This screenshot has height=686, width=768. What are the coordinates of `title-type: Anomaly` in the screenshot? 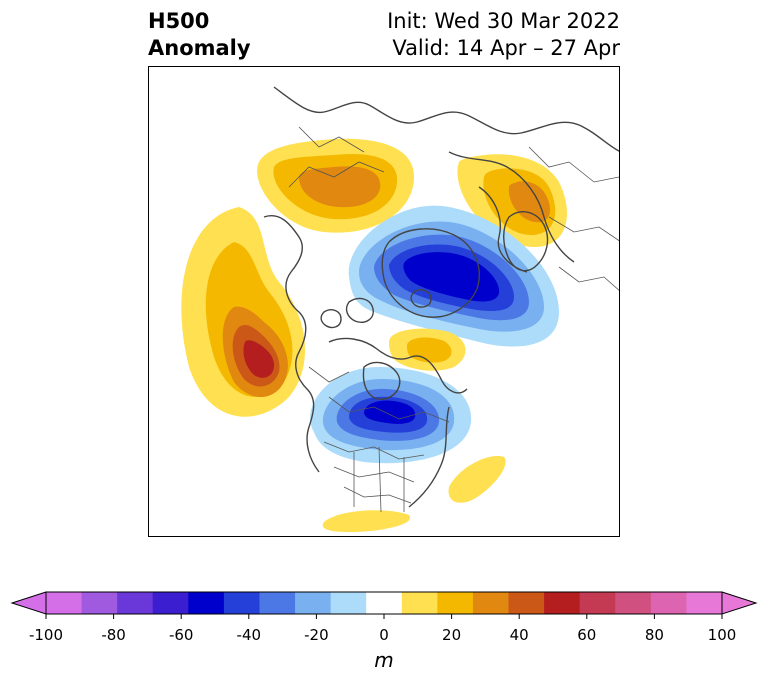 It's located at (199, 48).